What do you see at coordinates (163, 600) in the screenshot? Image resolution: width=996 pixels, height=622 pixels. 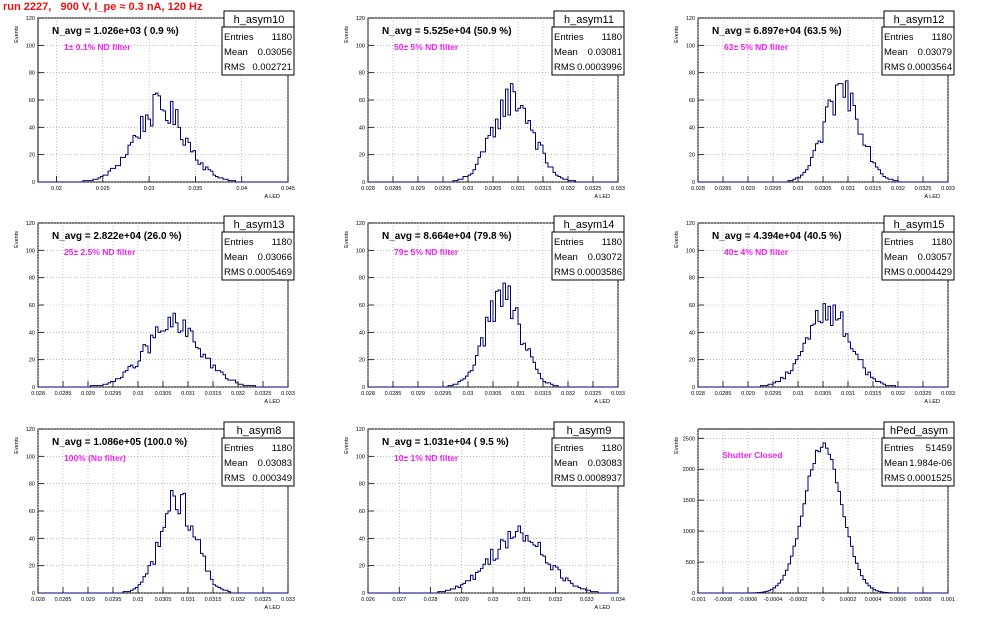 I see `x-tick-label: 0.0305` at bounding box center [163, 600].